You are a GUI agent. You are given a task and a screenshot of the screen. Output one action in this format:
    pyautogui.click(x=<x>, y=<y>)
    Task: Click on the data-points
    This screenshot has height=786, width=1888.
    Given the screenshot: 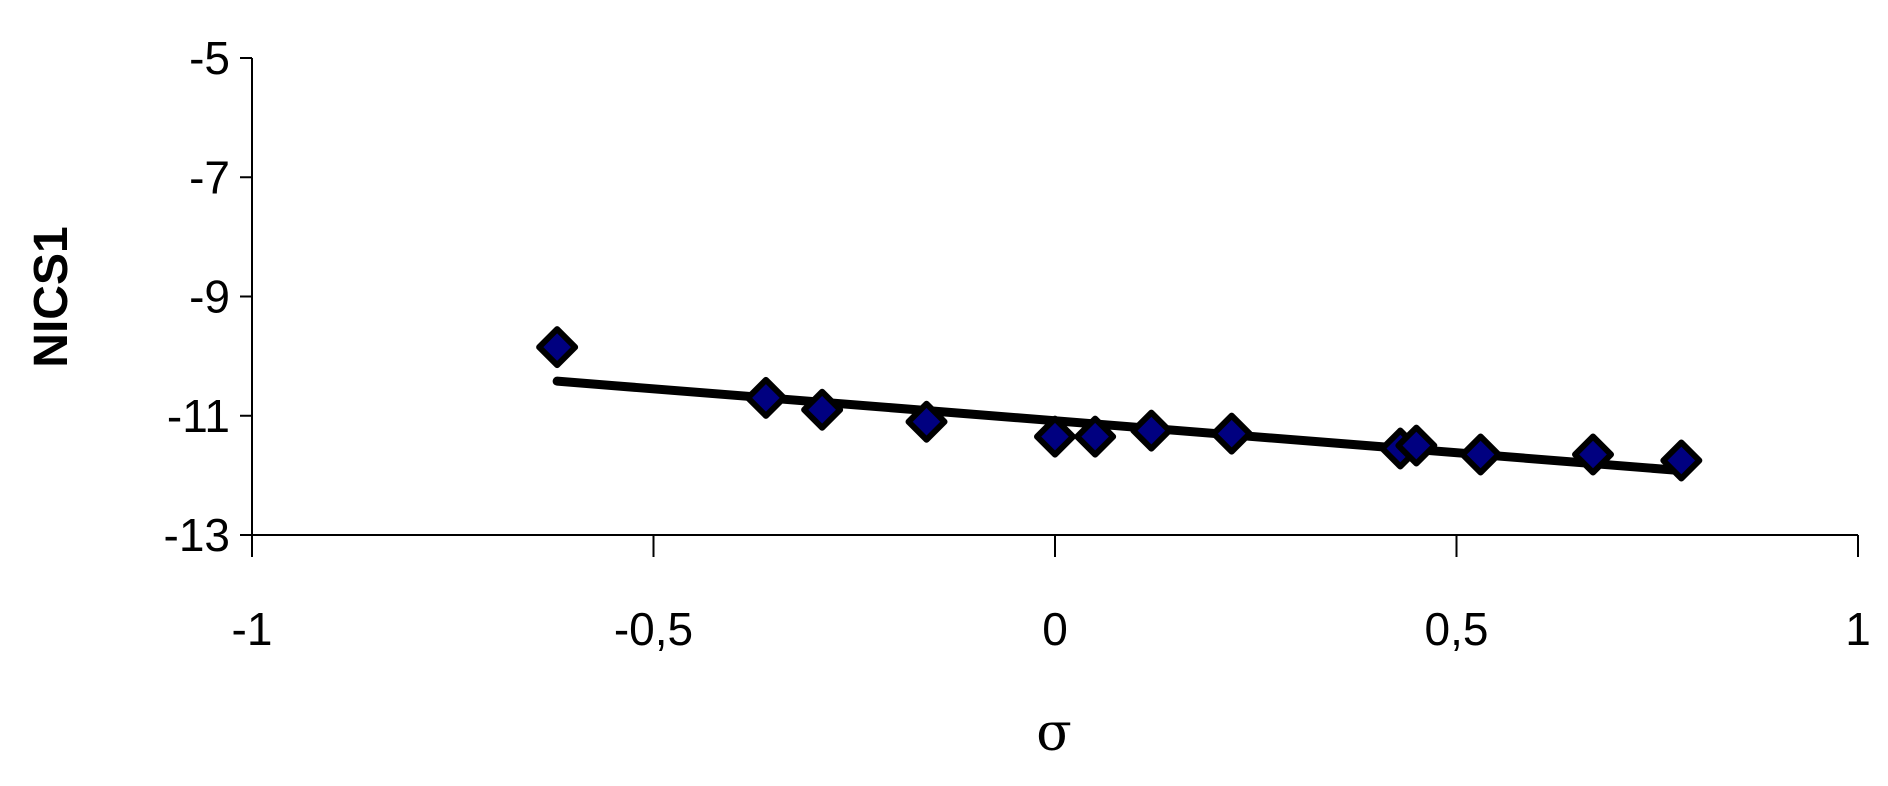 What is the action you would take?
    pyautogui.click(x=1119, y=404)
    